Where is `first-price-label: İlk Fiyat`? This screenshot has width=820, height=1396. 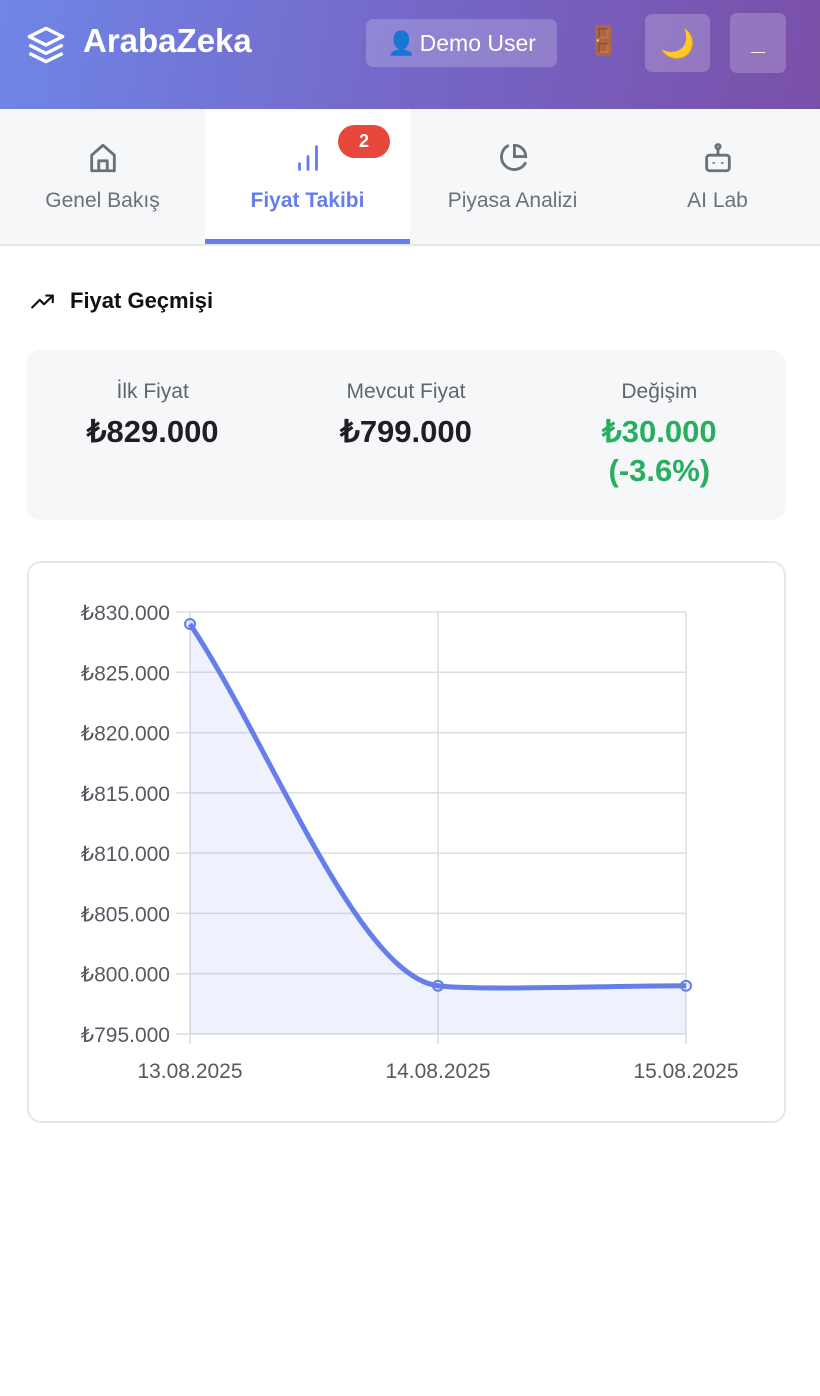
first-price-label: İlk Fiyat is located at coordinates (152, 391).